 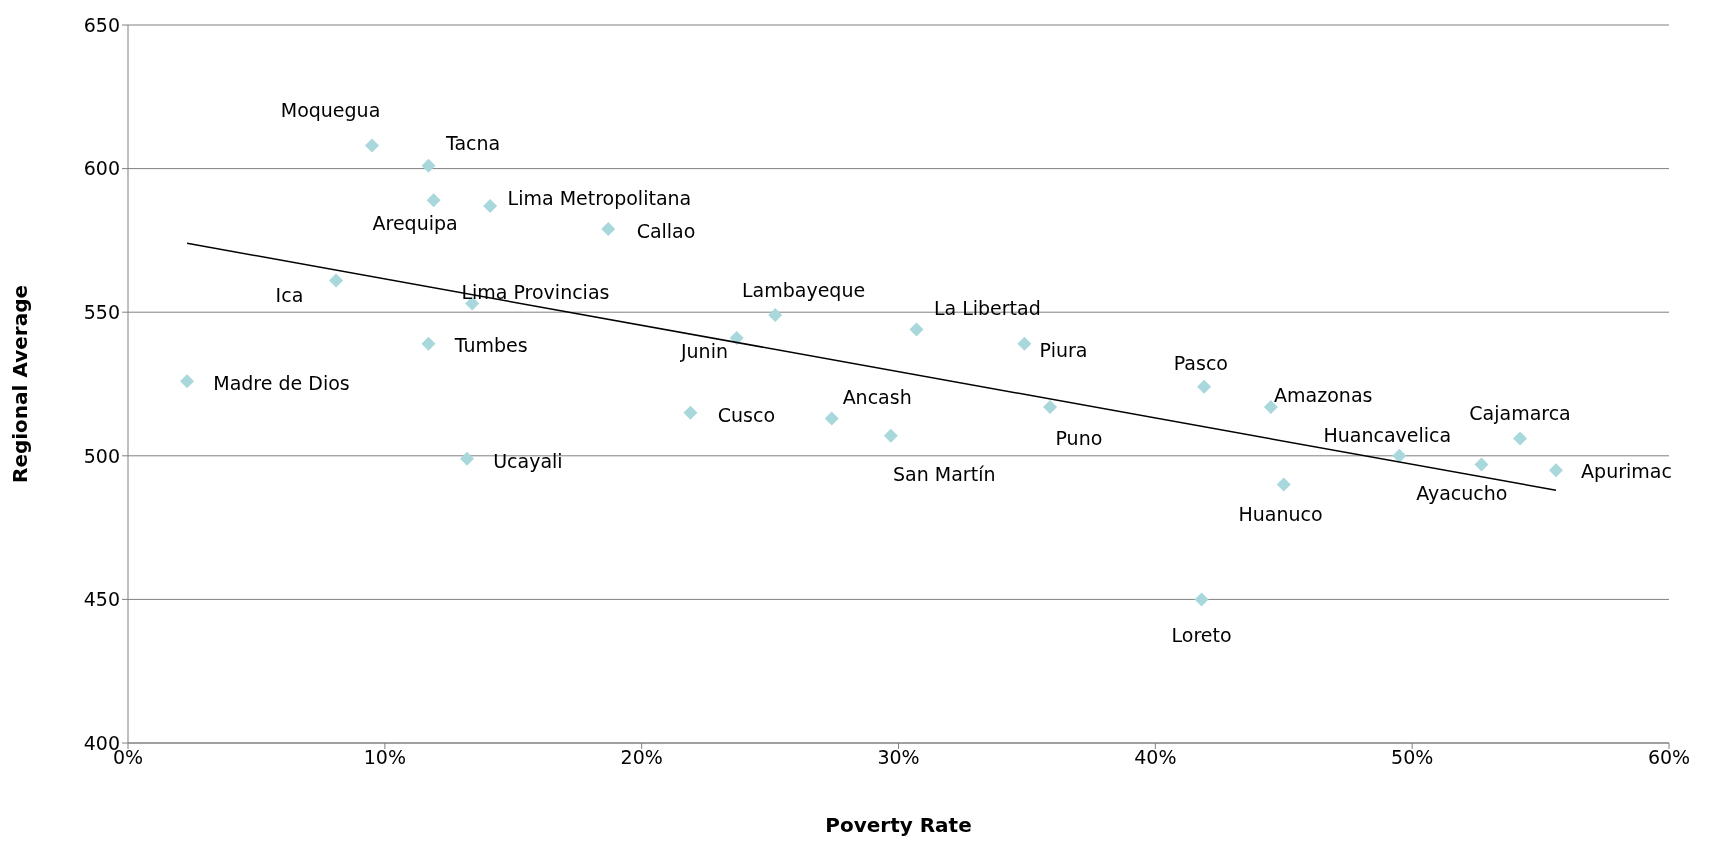 I want to click on annotation: Piura, so click(x=1063, y=350).